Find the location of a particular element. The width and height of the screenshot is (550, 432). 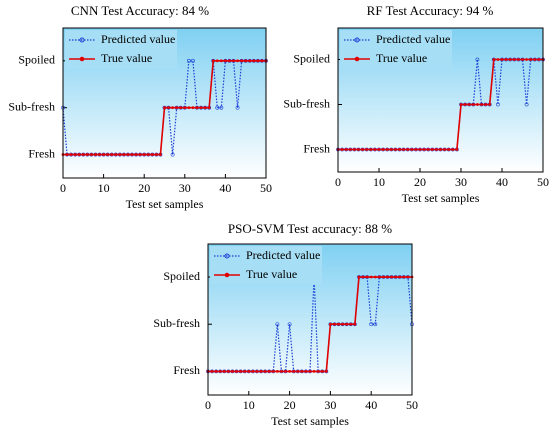

y-tick-label: Spoiled is located at coordinates (181, 276).